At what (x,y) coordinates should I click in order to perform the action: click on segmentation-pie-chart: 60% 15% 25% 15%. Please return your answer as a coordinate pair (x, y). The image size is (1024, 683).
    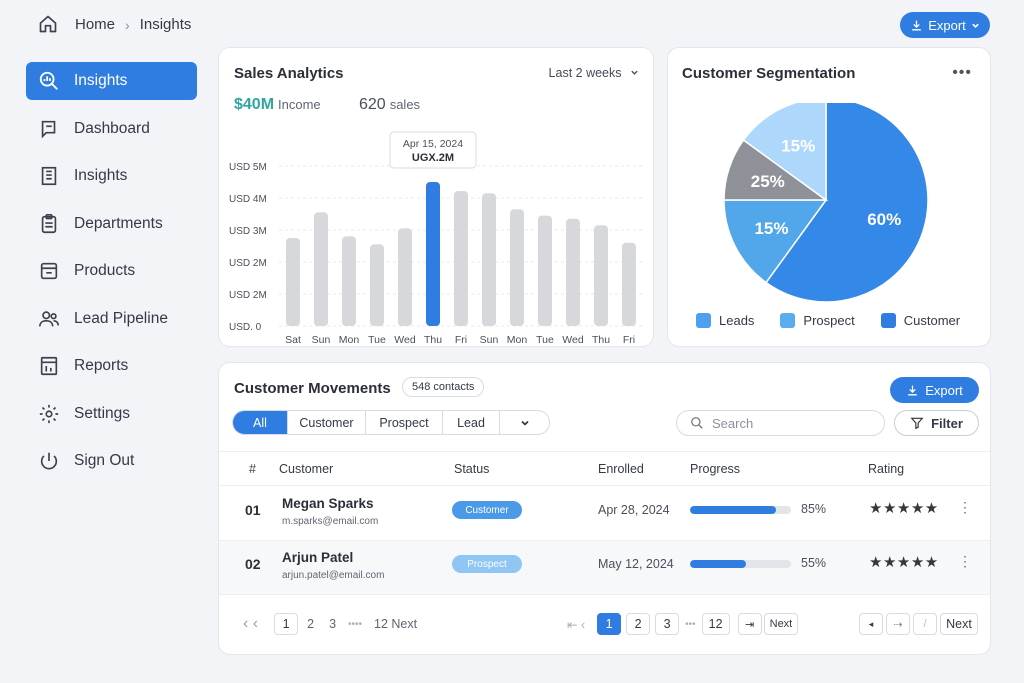
    Looking at the image, I should click on (826, 203).